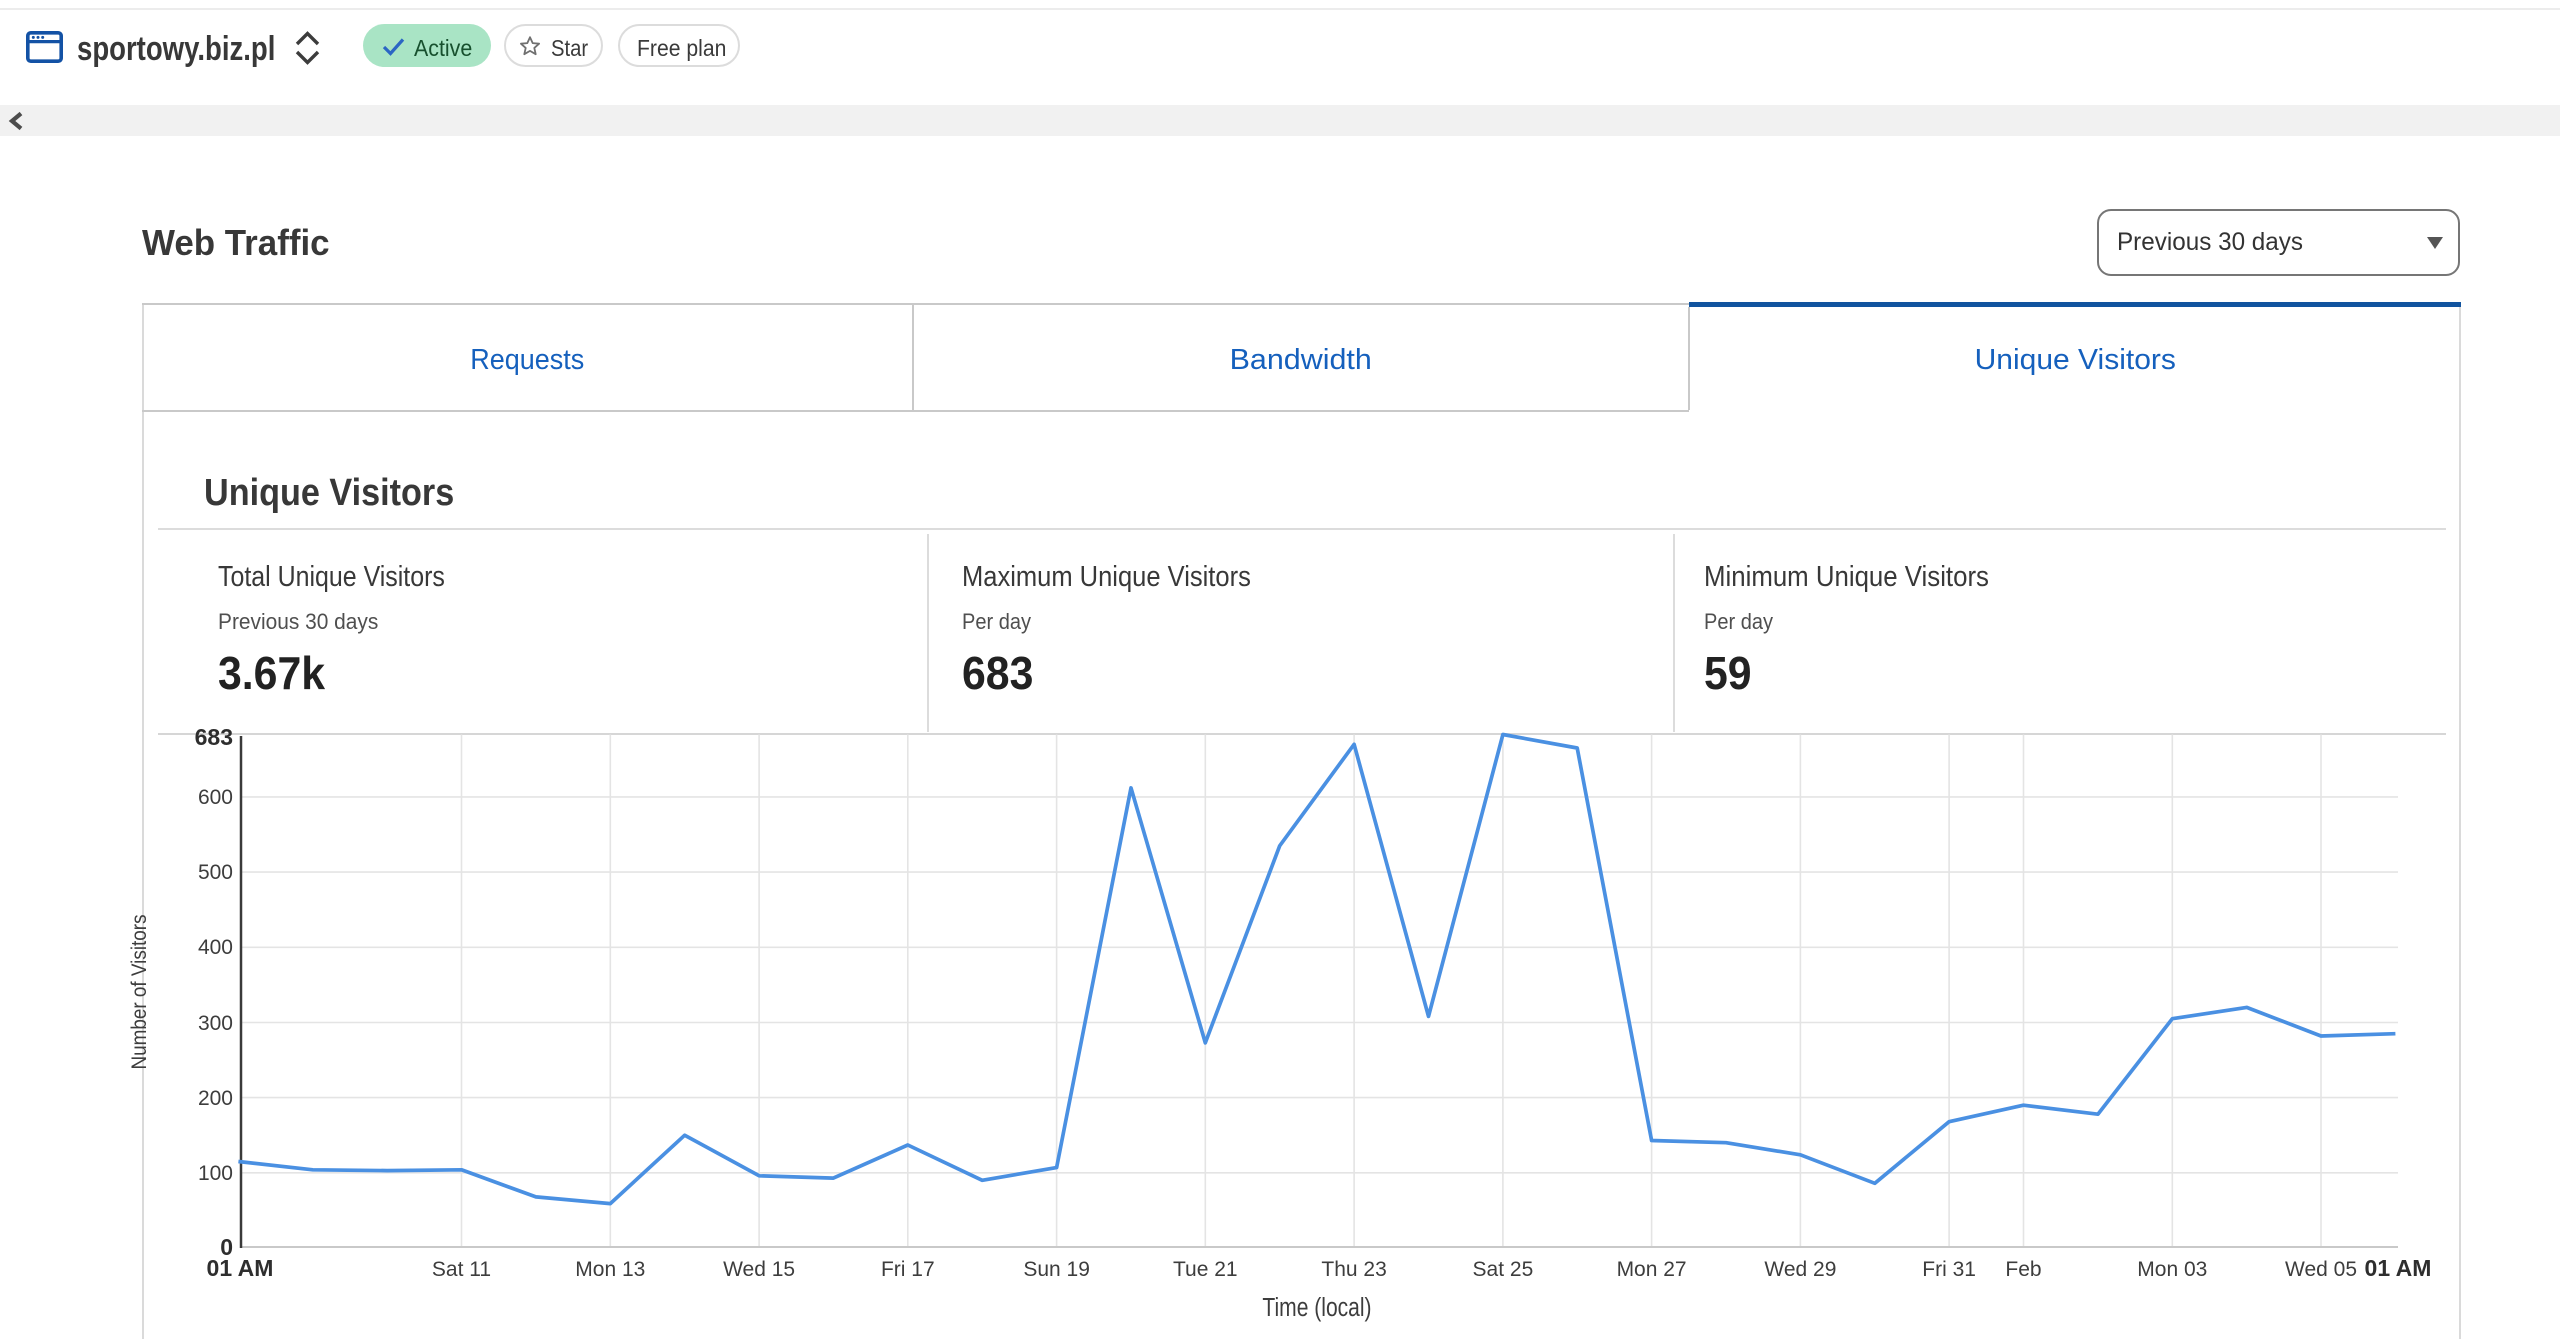 This screenshot has height=1339, width=2560. What do you see at coordinates (1316, 1308) in the screenshot?
I see `svg-text: Time (local)` at bounding box center [1316, 1308].